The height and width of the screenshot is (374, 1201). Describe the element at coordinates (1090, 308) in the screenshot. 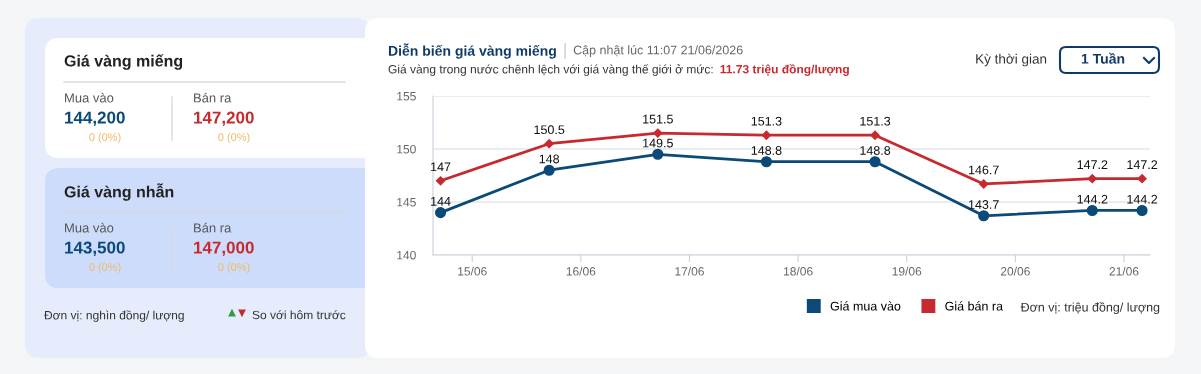

I see `text: Đơn vị: triệu đồng/ lượng` at that location.